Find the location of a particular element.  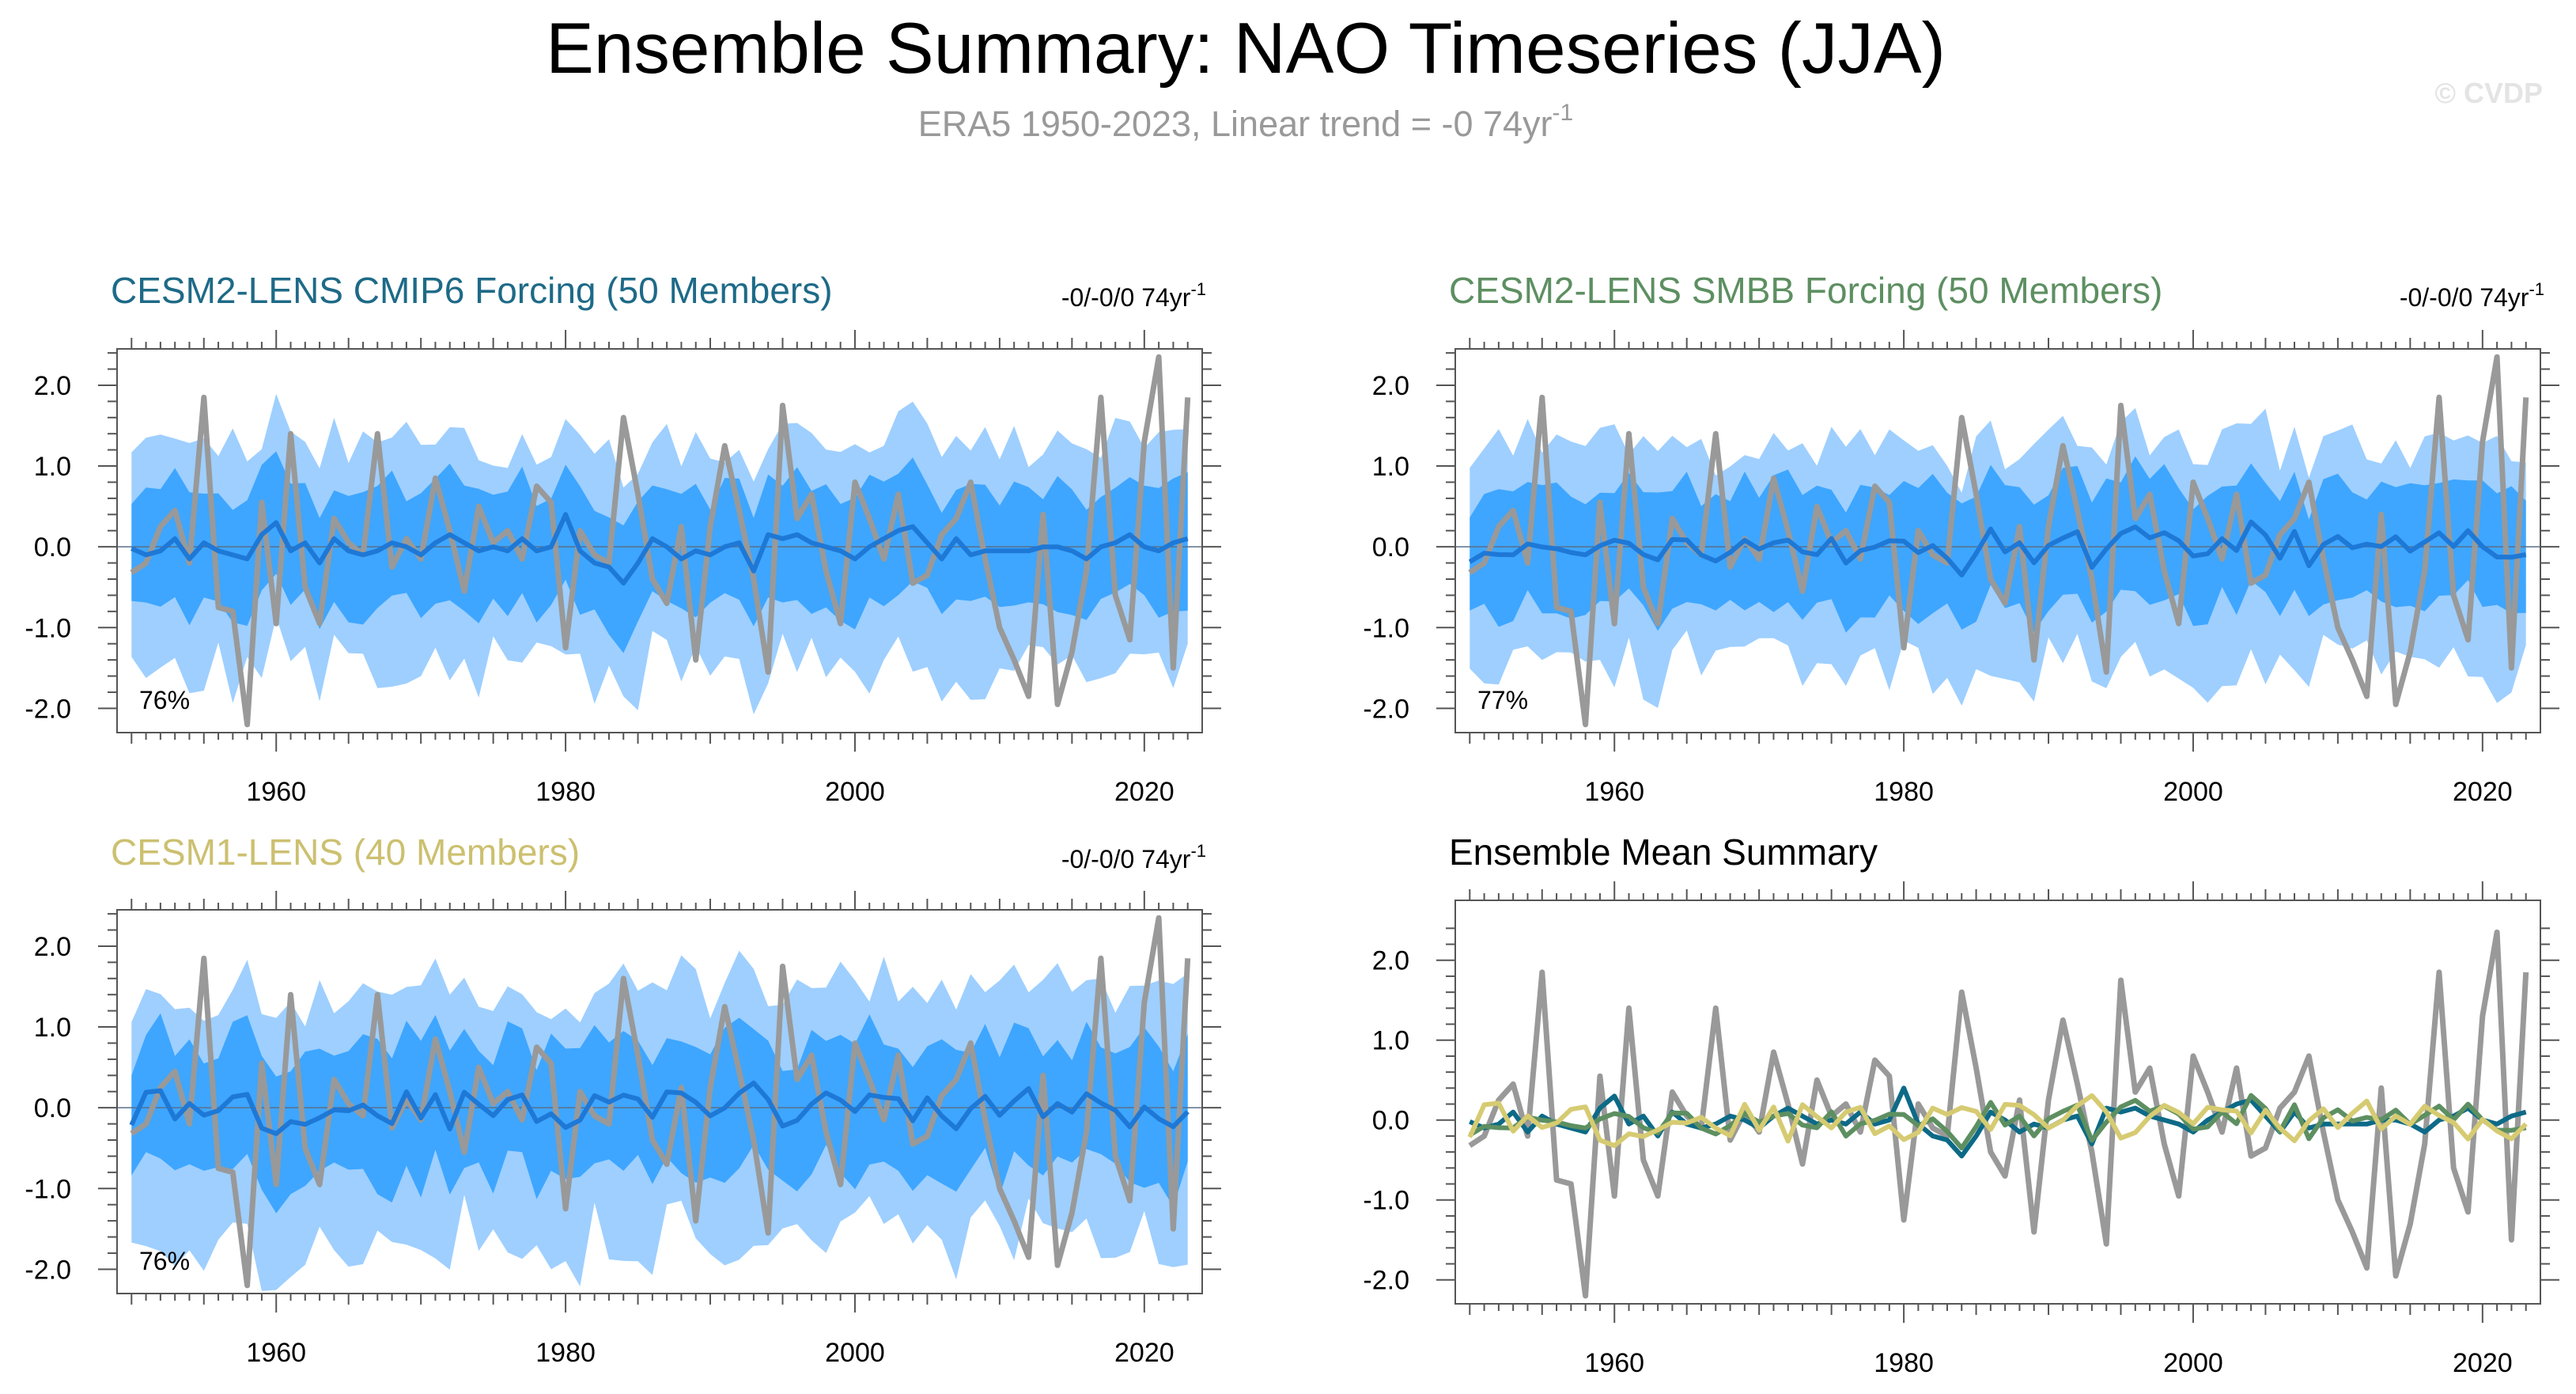

subtitle-superscript: -1 is located at coordinates (1564, 113).